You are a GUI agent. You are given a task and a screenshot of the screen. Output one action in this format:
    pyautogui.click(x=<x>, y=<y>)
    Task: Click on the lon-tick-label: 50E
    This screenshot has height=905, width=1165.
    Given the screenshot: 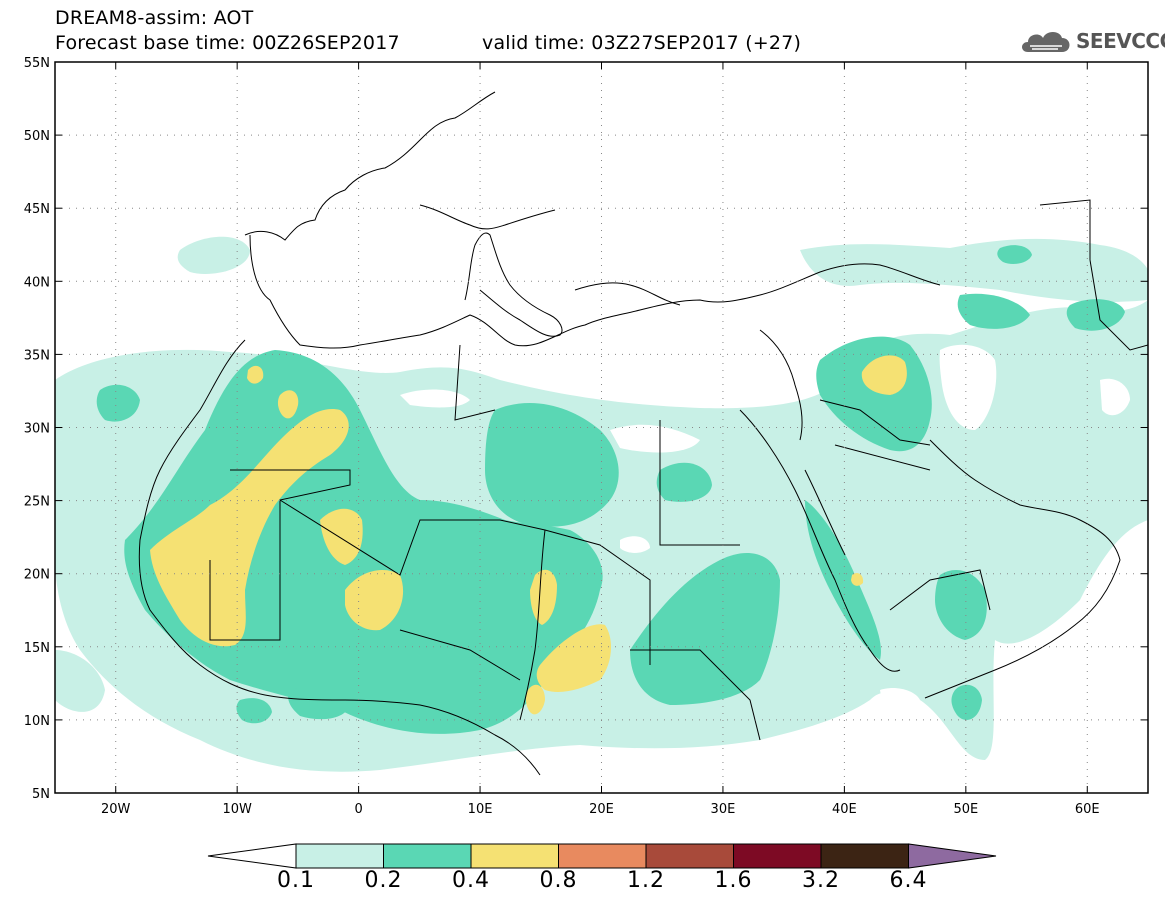 What is the action you would take?
    pyautogui.click(x=965, y=809)
    